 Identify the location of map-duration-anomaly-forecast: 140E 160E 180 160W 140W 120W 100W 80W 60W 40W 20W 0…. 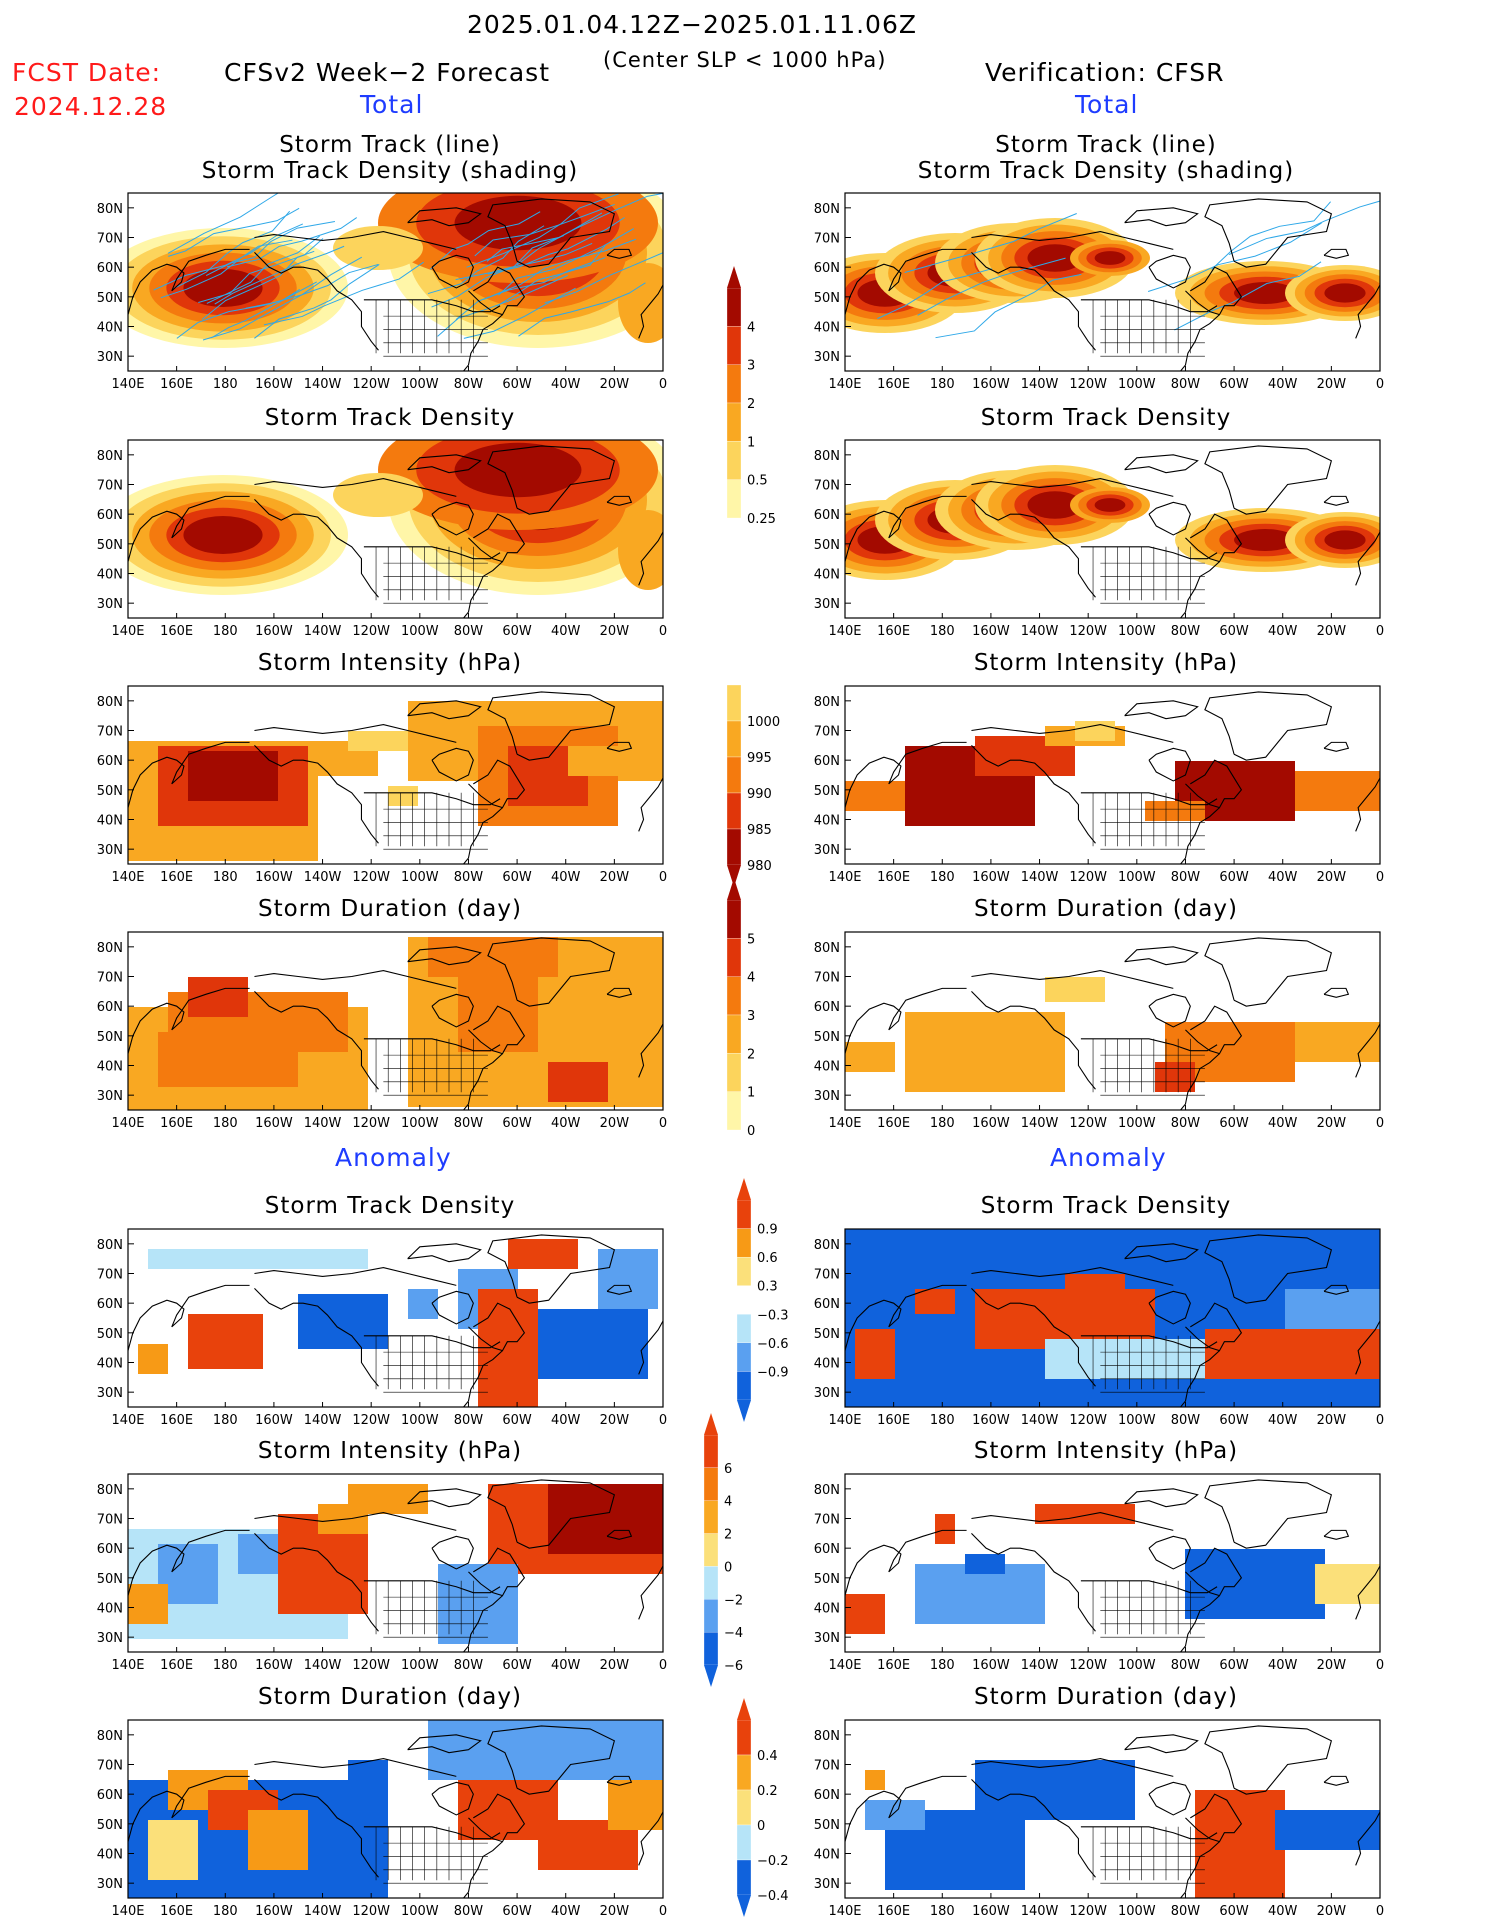
(382, 1819).